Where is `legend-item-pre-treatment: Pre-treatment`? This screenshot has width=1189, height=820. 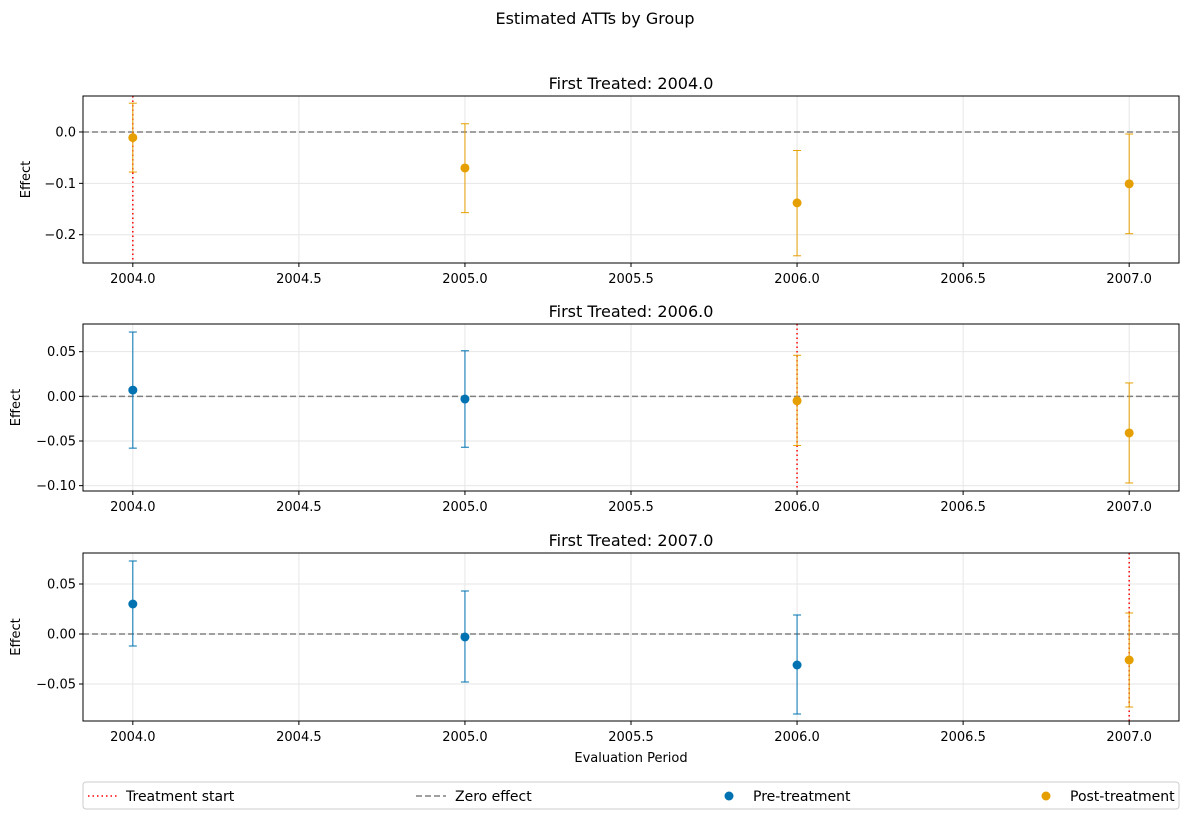 legend-item-pre-treatment: Pre-treatment is located at coordinates (787, 797).